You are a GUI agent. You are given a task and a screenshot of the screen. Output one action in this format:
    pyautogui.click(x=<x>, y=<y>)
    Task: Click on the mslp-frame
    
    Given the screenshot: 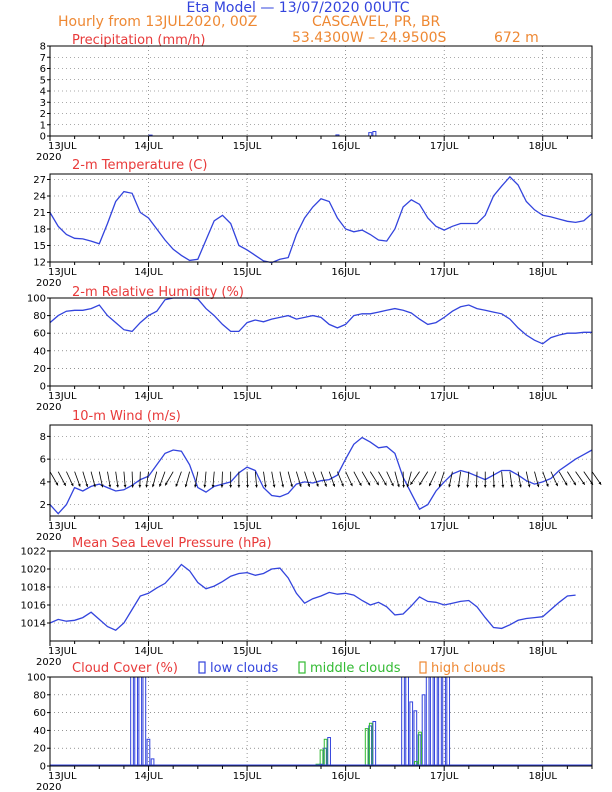 What is the action you would take?
    pyautogui.click(x=321, y=596)
    